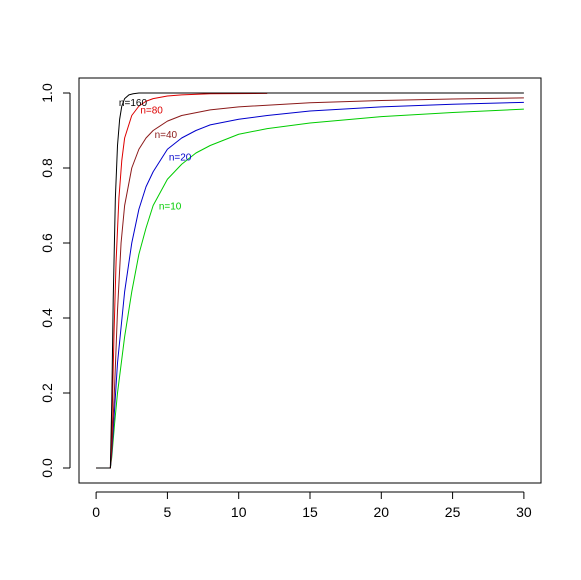 The width and height of the screenshot is (581, 580). What do you see at coordinates (96, 512) in the screenshot?
I see `x-tick-label: 0` at bounding box center [96, 512].